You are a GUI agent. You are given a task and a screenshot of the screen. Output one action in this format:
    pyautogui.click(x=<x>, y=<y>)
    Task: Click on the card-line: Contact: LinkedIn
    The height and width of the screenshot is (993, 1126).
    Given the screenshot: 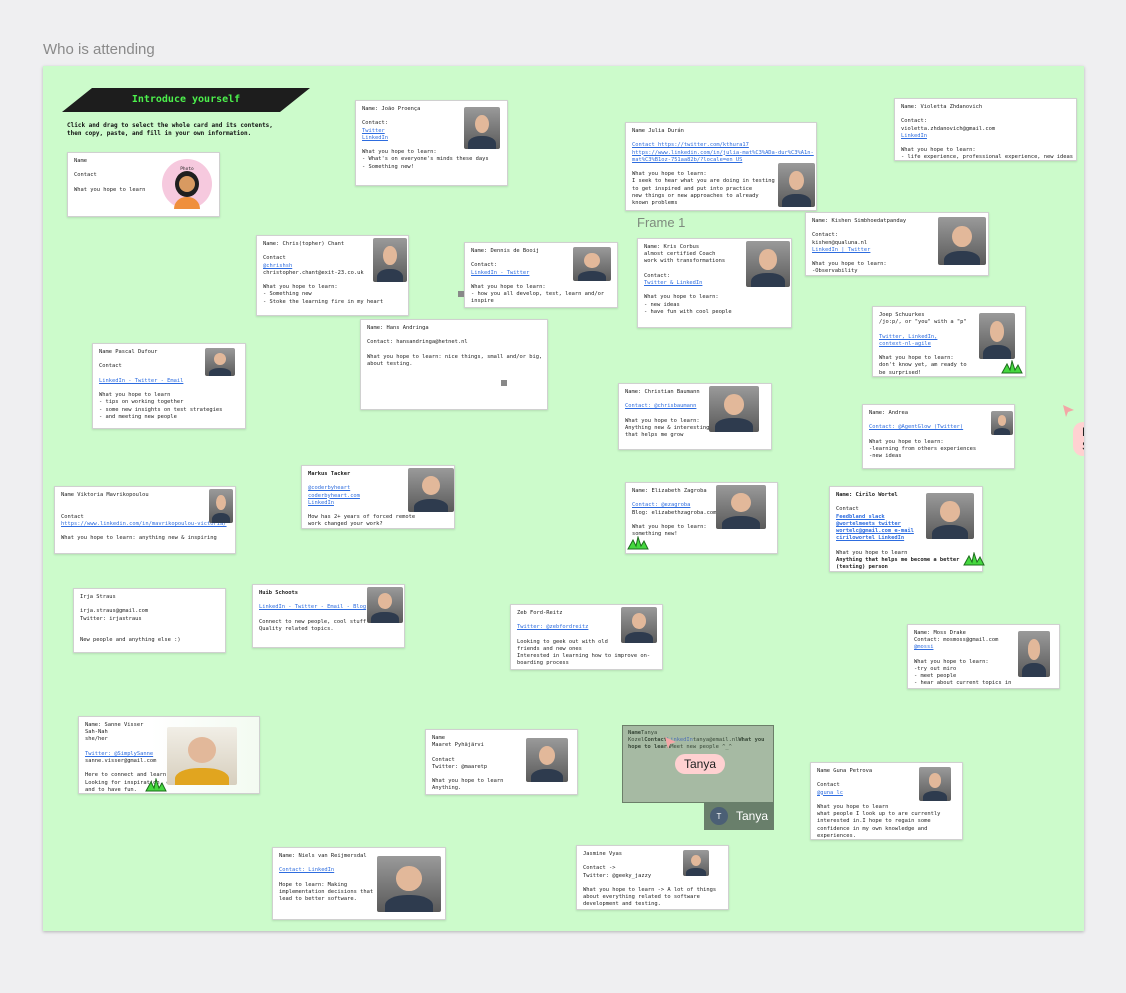 What is the action you would take?
    pyautogui.click(x=307, y=870)
    